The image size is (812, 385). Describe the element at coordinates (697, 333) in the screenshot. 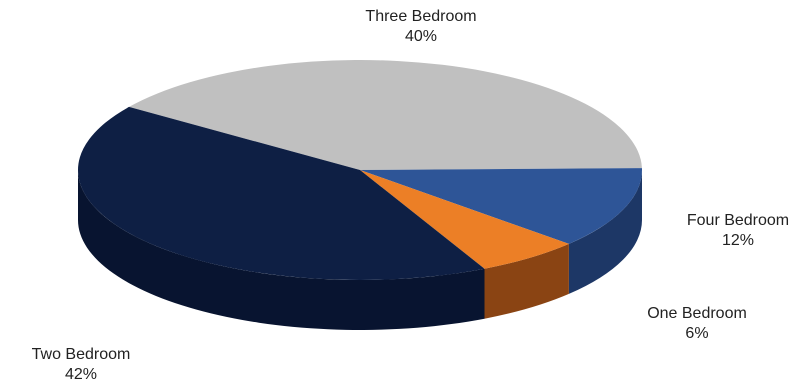

I see `label-one-bedroom-pct: 6%` at that location.